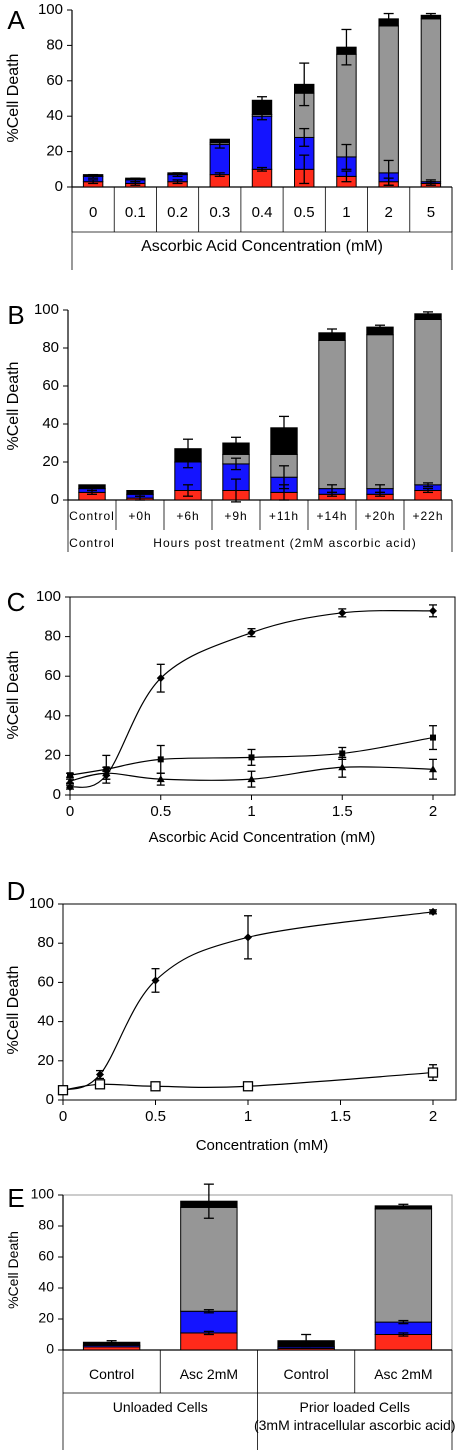 The height and width of the screenshot is (1452, 465). I want to click on chart-d-plot-frame, so click(259, 1002).